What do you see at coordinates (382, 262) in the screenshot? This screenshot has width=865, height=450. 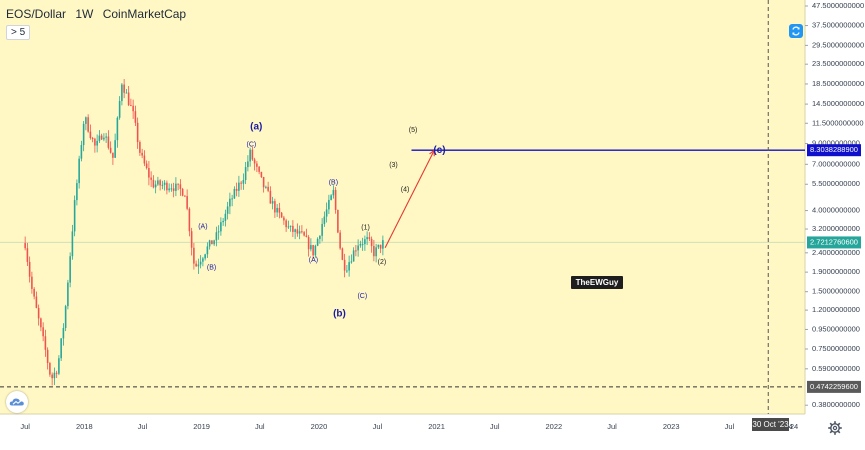 I see `wave-label: (2)` at bounding box center [382, 262].